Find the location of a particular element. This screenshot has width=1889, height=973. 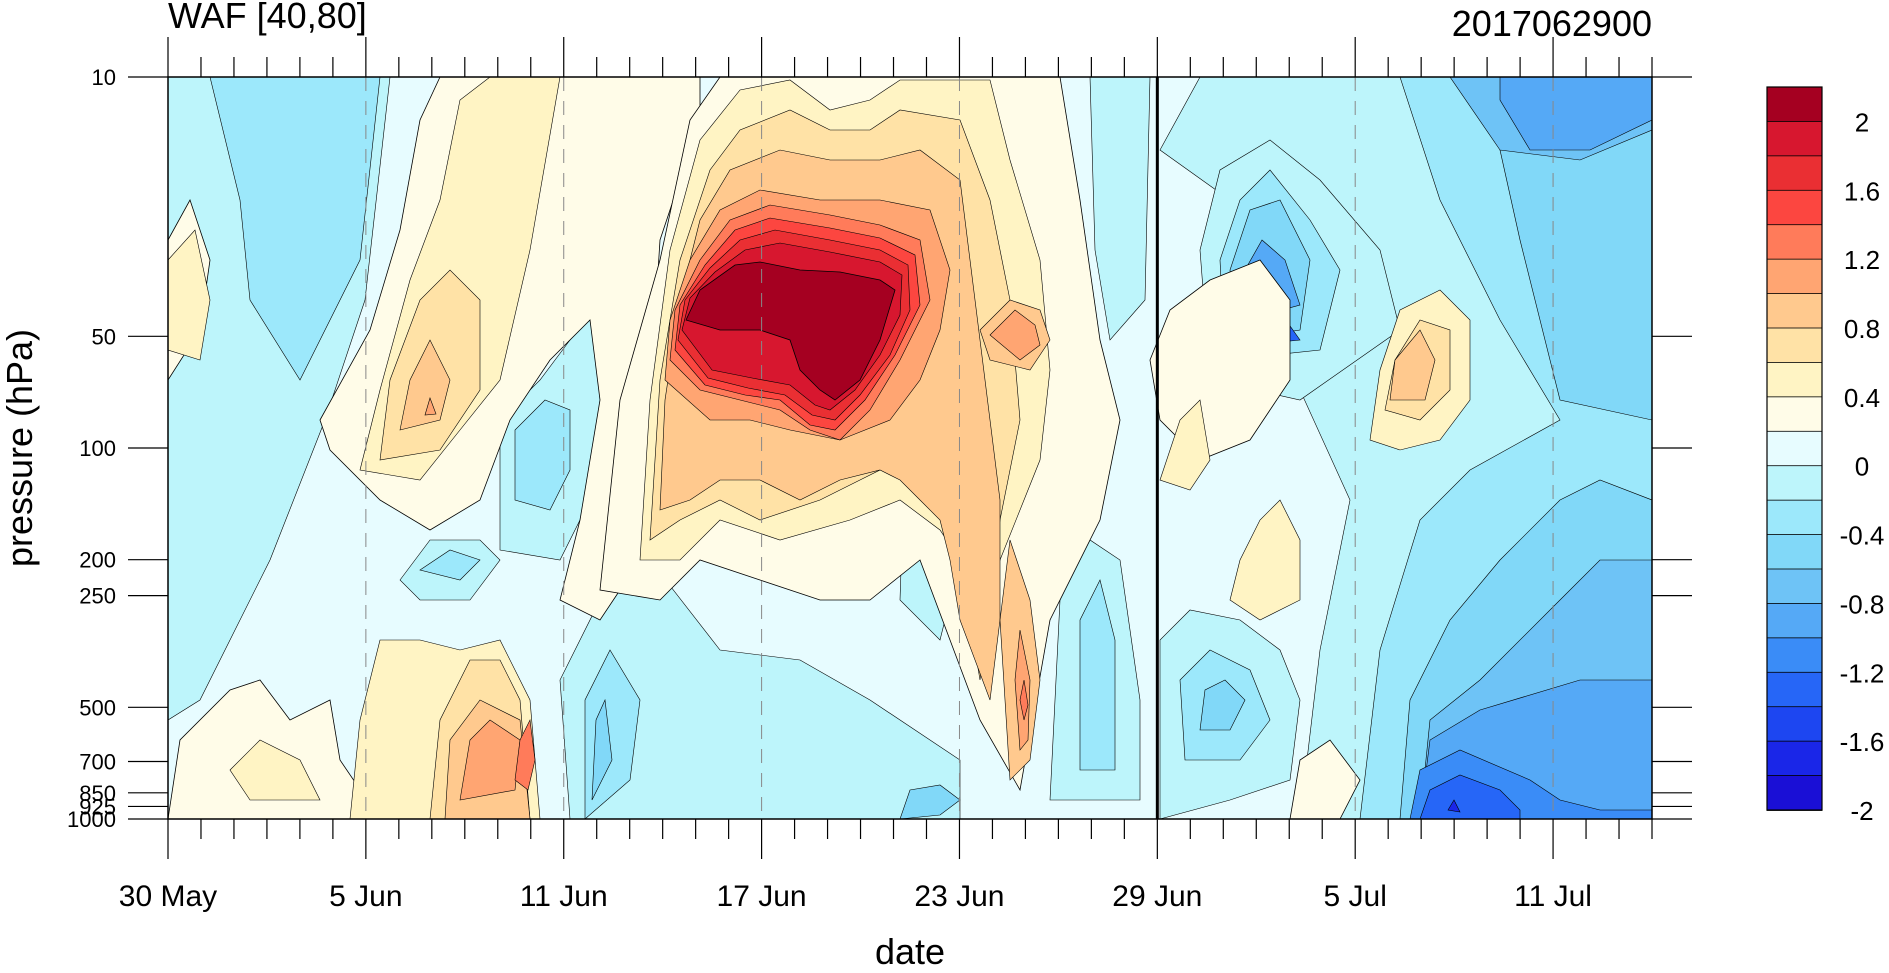

colorbar-label: 0 is located at coordinates (1862, 467).